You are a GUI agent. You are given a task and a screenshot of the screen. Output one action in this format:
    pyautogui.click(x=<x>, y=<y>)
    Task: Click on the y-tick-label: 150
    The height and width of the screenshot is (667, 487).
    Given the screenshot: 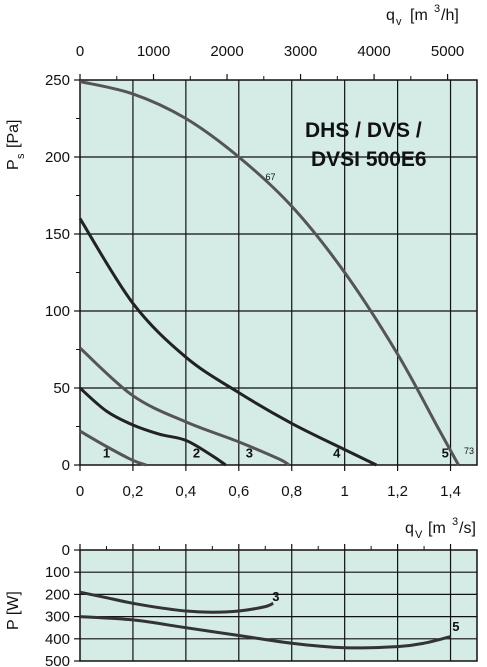 What is the action you would take?
    pyautogui.click(x=57, y=234)
    